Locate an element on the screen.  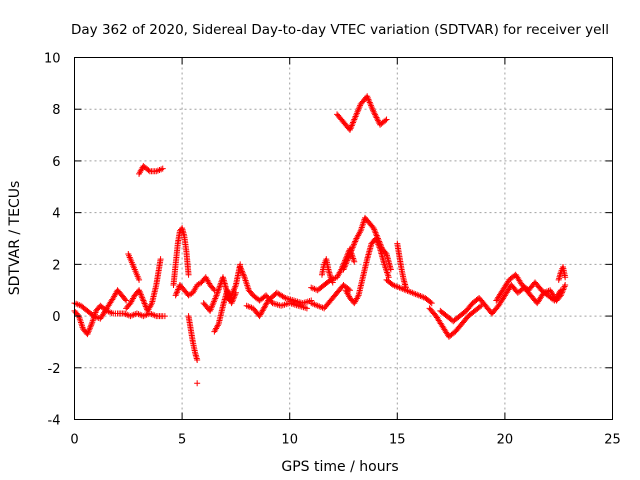
y-tick-label: -2 is located at coordinates (54, 369).